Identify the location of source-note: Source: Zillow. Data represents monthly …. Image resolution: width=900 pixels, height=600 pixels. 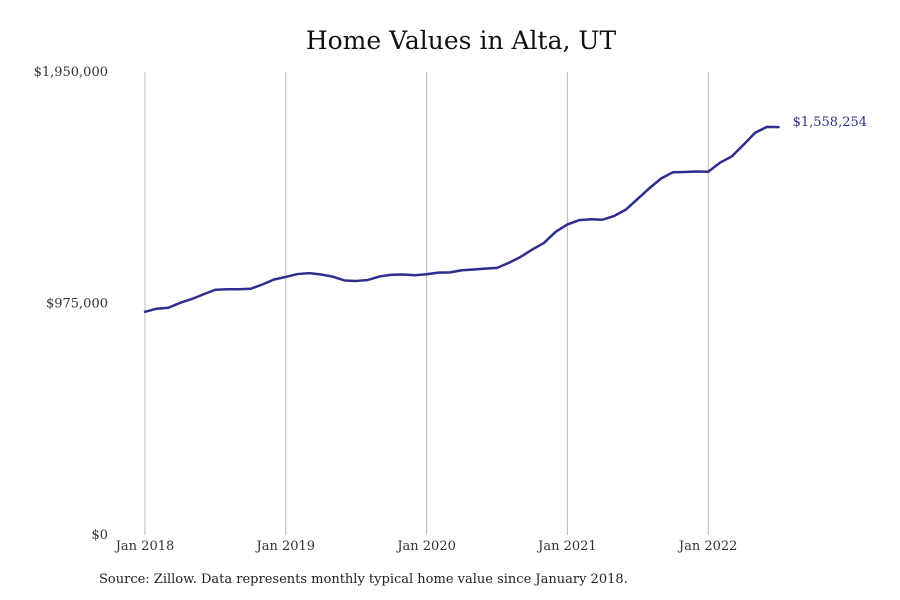
(363, 579).